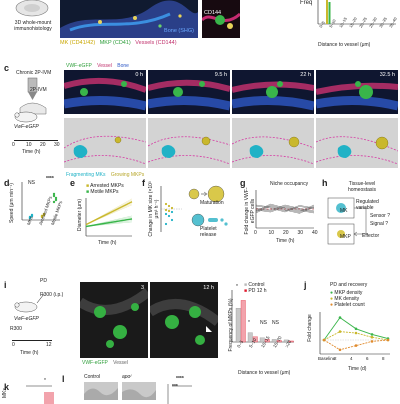 The height and width of the screenshot is (404, 400). What do you see at coordinates (356, 12) in the screenshot?
I see `panel-a-chart` at bounding box center [356, 12].